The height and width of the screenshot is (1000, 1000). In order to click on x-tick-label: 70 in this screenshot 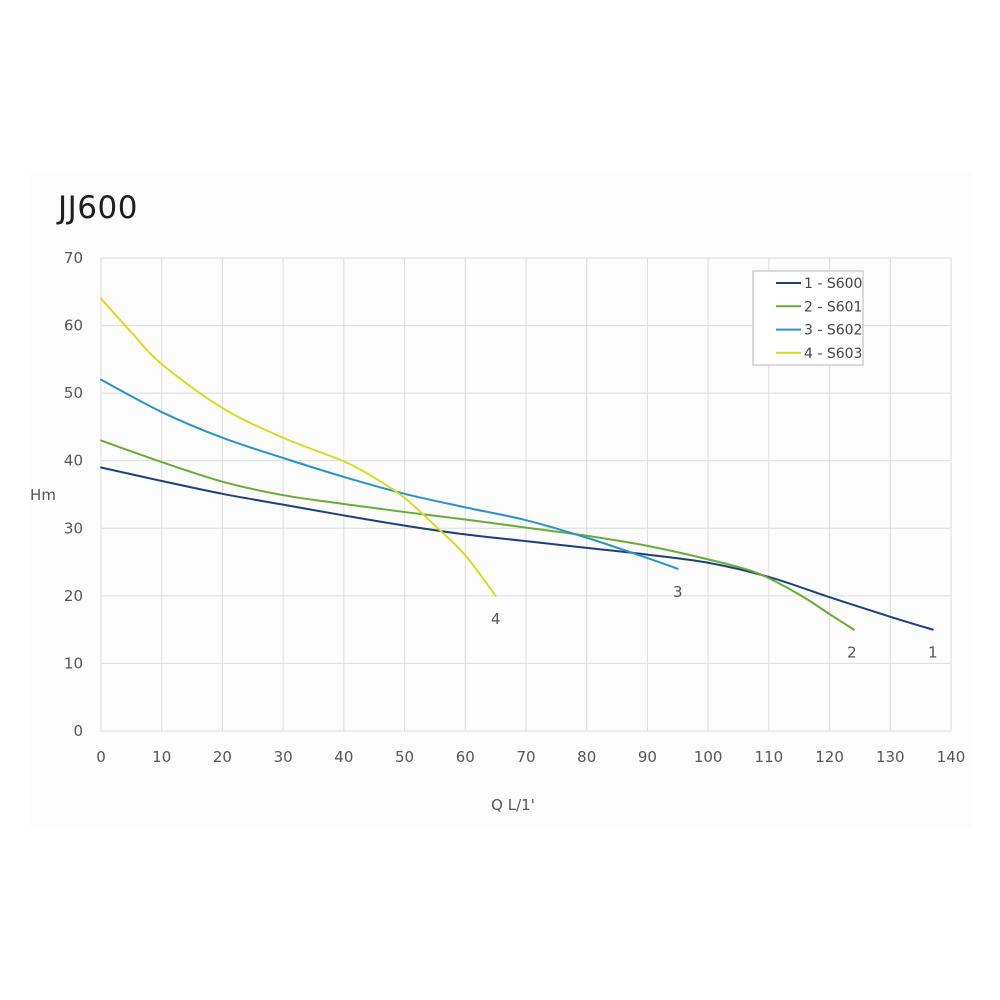, I will do `click(525, 757)`.